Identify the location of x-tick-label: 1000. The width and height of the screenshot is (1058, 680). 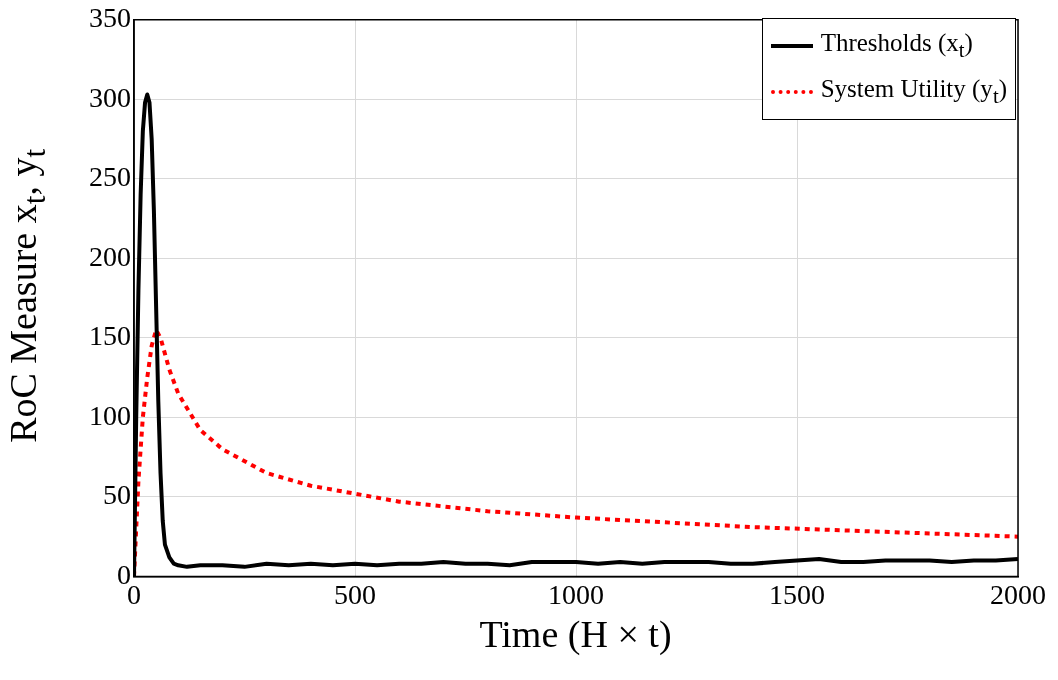
(576, 594).